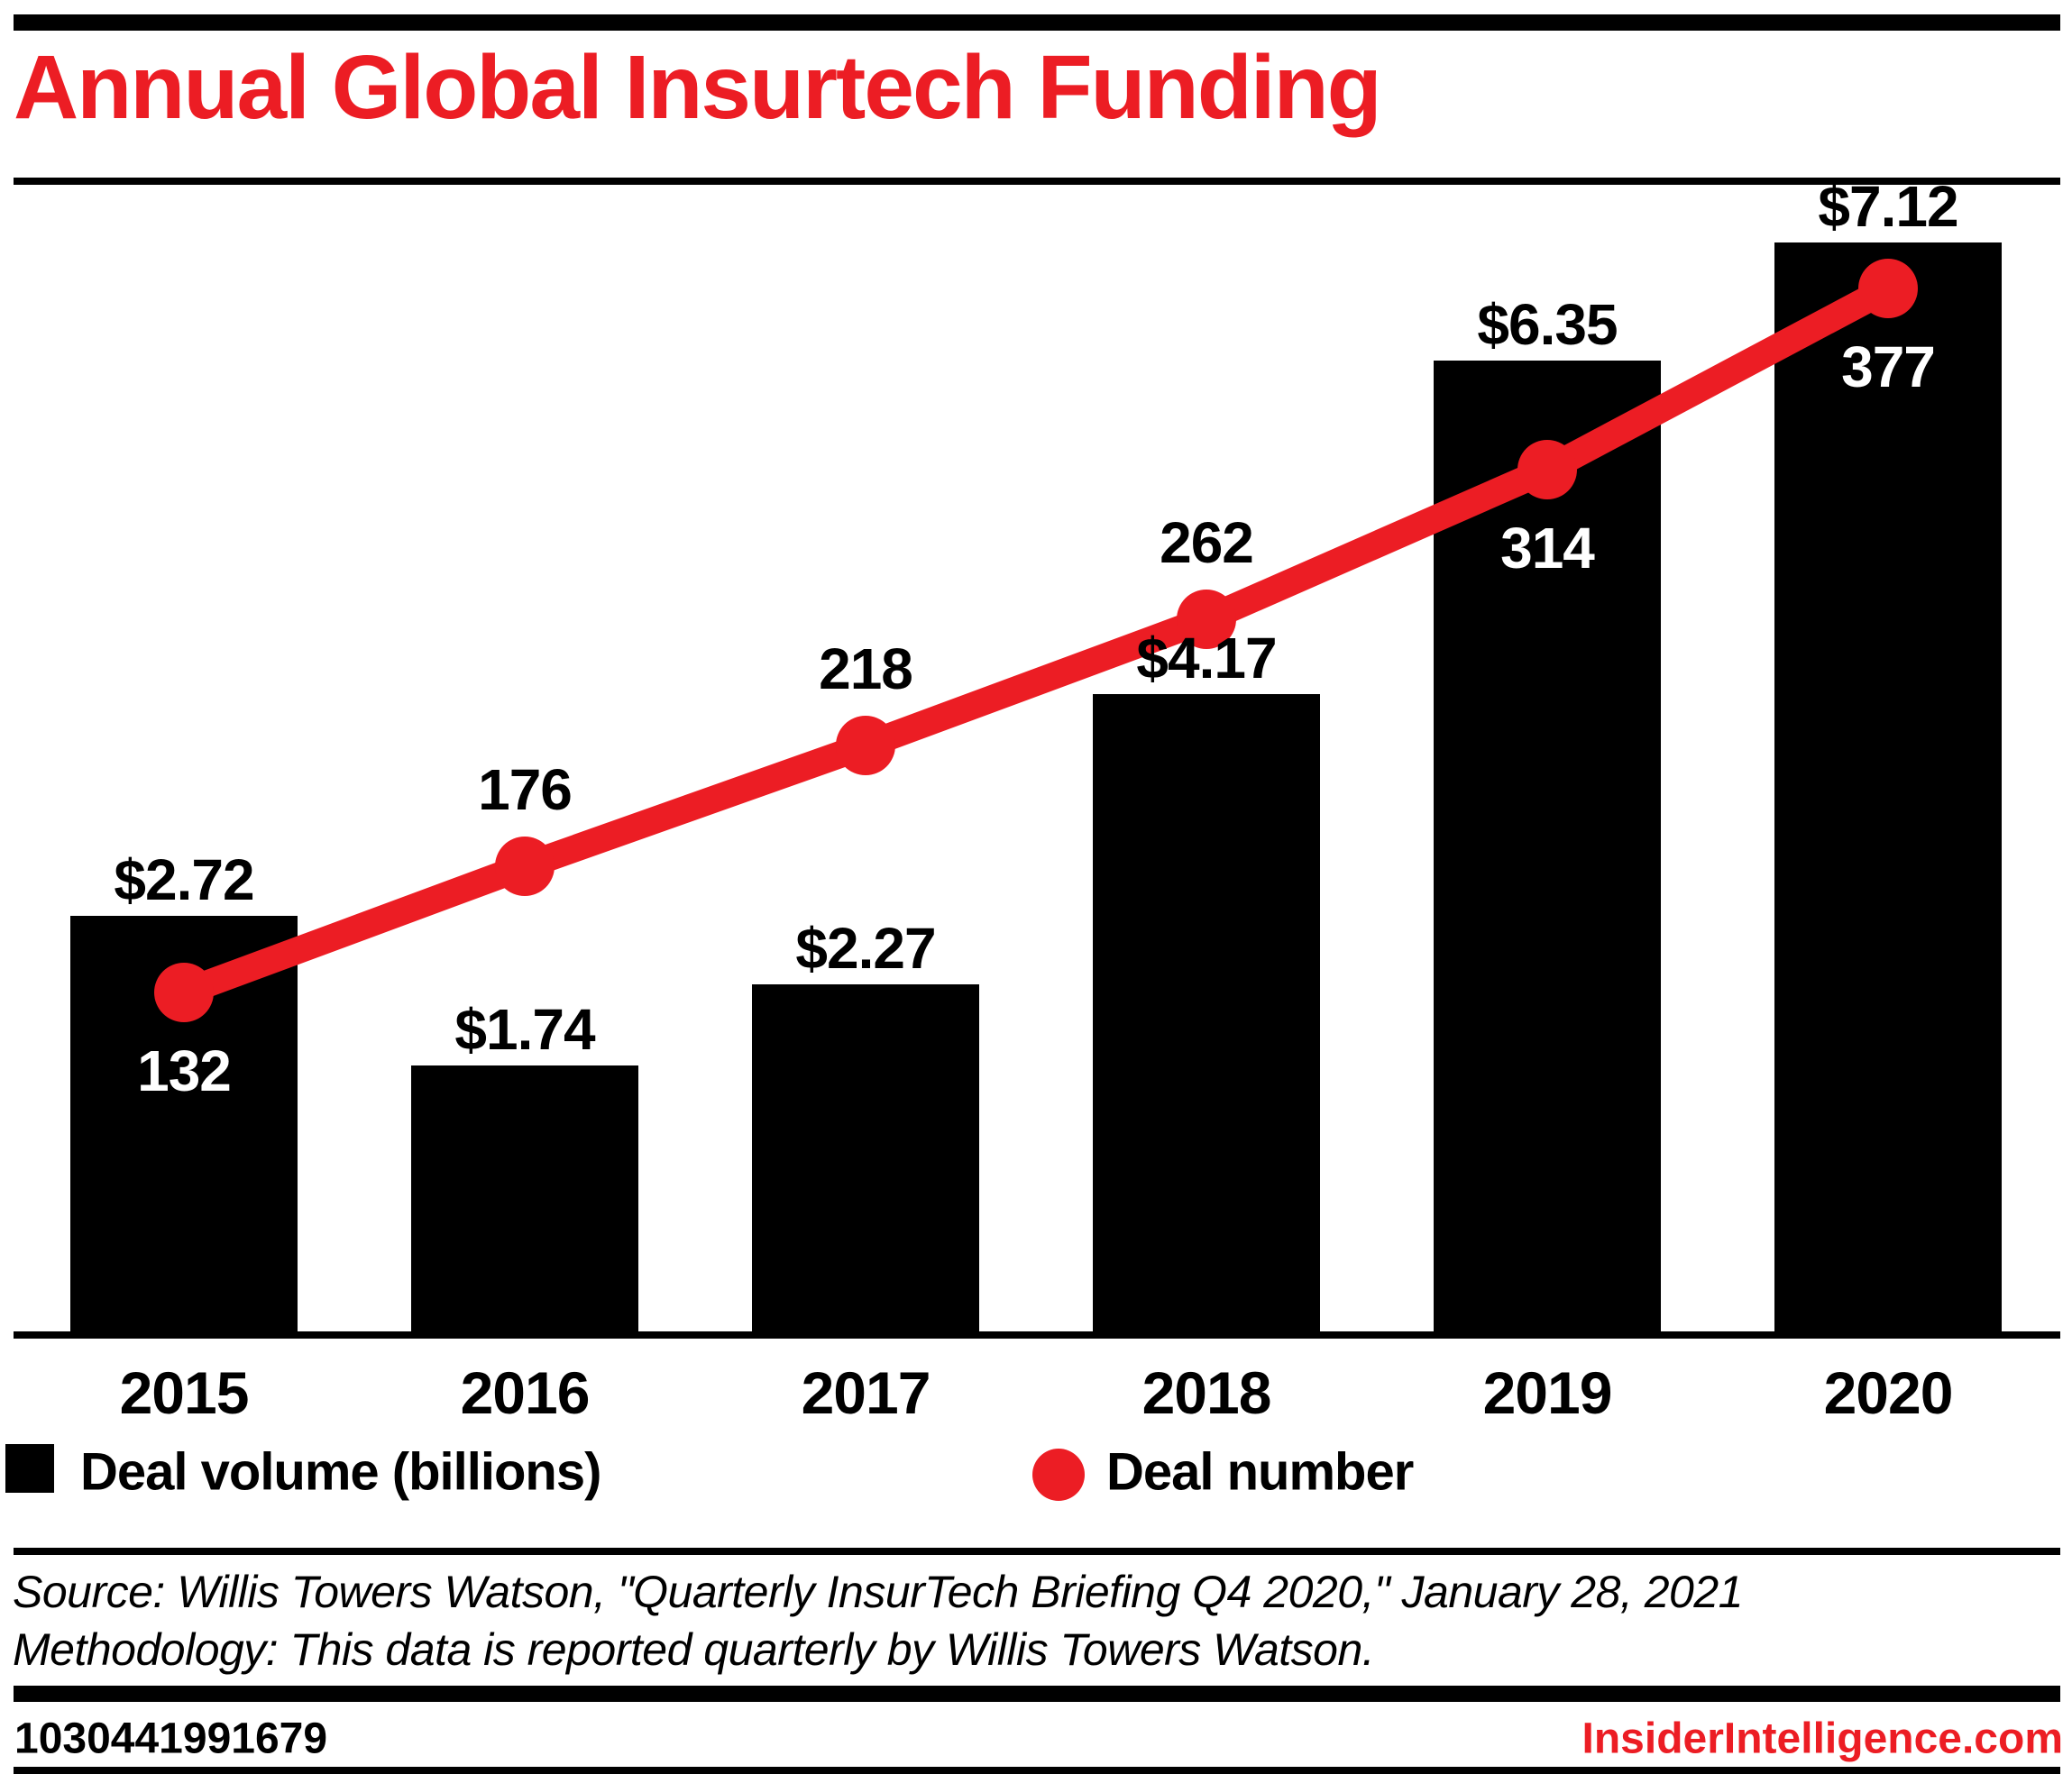 The width and height of the screenshot is (2072, 1774). What do you see at coordinates (1822, 1739) in the screenshot?
I see `insider-intelligence-link: InsiderIntelligence.com` at bounding box center [1822, 1739].